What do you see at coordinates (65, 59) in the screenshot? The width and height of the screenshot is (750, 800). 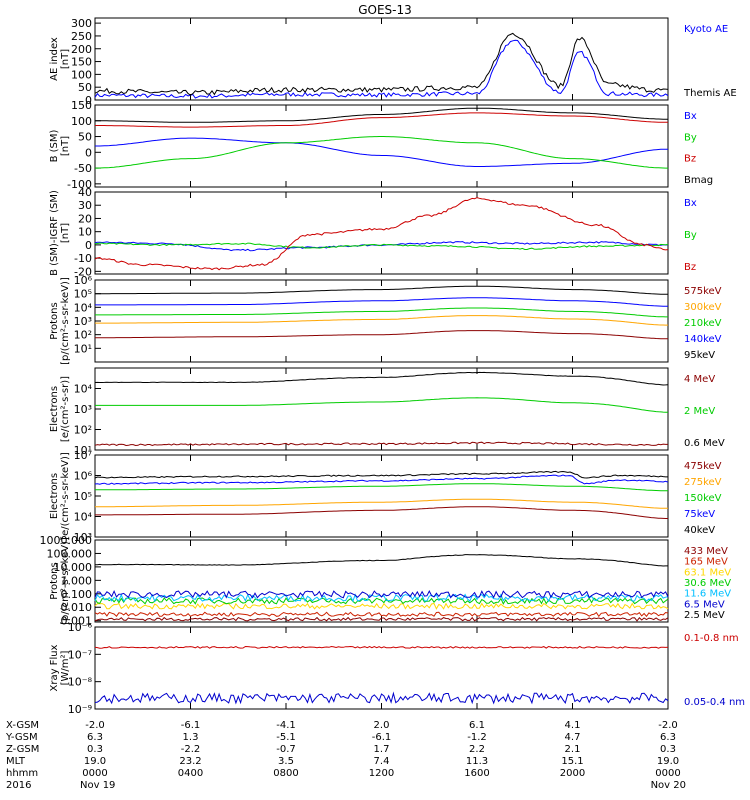 I see `y-axis-label: [nT]` at bounding box center [65, 59].